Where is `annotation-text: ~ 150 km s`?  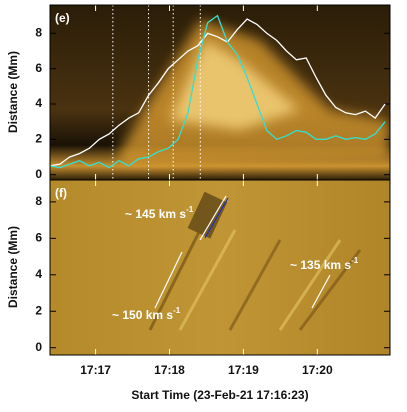 annotation-text: ~ 150 km s is located at coordinates (142, 315).